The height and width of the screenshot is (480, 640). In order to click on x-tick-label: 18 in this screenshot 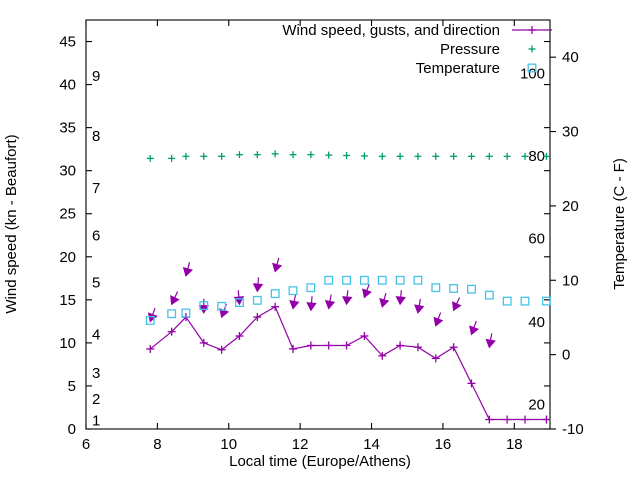, I will do `click(514, 444)`.